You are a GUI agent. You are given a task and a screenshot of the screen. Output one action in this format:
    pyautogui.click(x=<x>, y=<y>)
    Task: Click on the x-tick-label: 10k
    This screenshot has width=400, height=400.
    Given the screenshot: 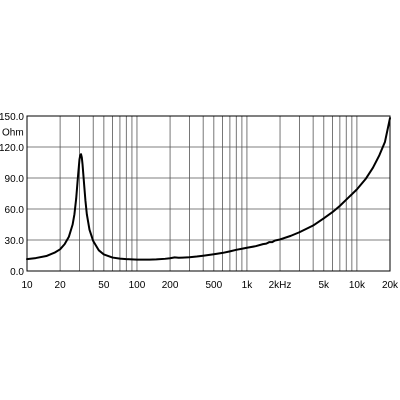 What is the action you would take?
    pyautogui.click(x=357, y=285)
    